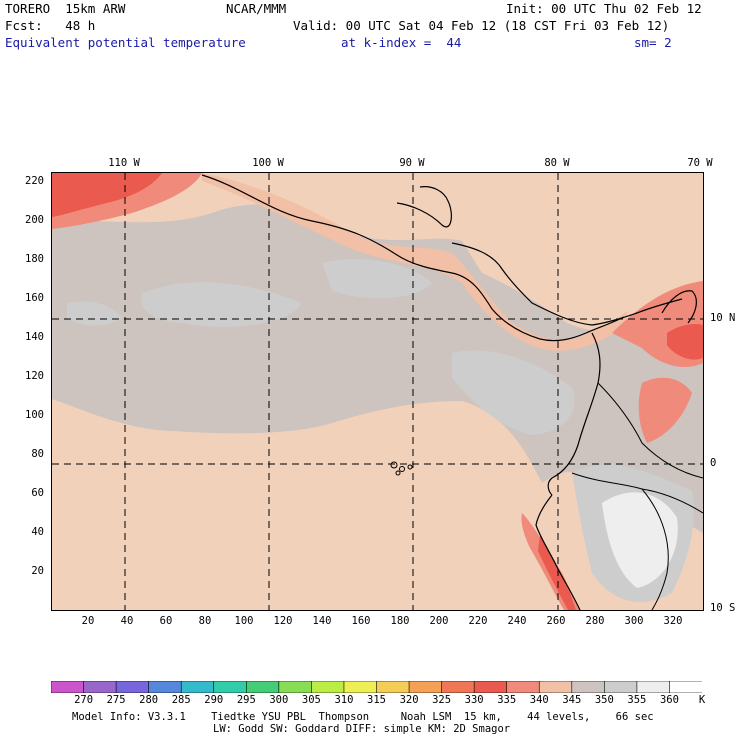  What do you see at coordinates (166, 621) in the screenshot?
I see `x-tick: 60` at bounding box center [166, 621].